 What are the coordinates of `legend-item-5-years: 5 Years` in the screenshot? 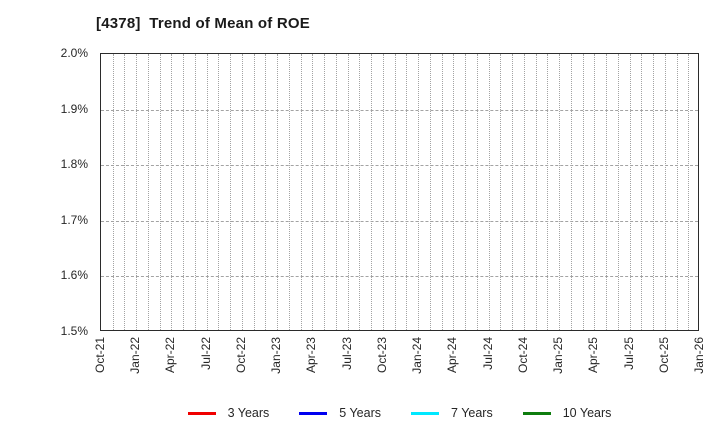 It's located at (340, 413).